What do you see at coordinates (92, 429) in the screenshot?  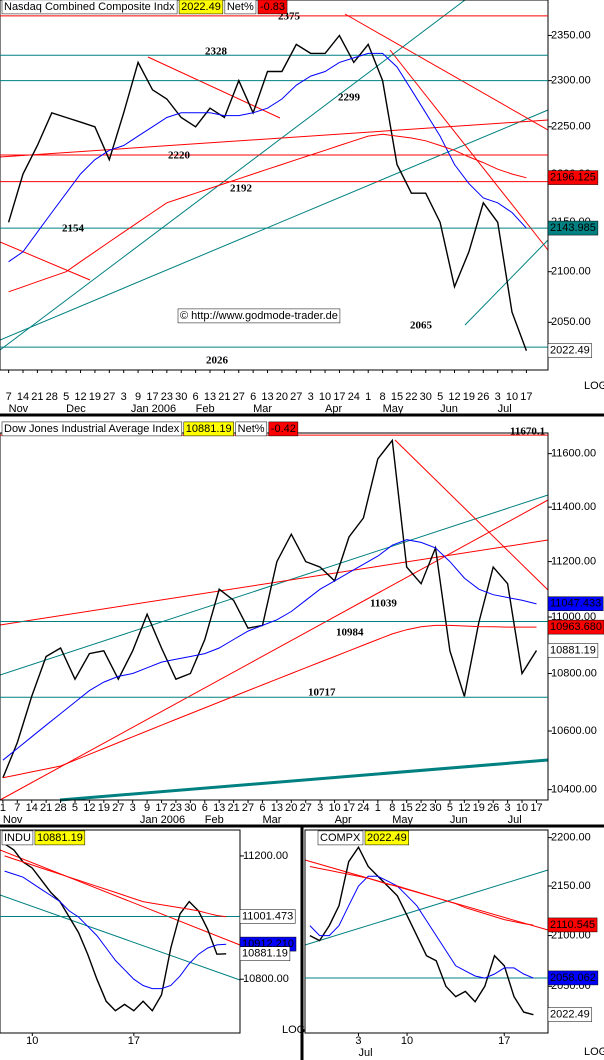 I see `chart-title: Dow Jones Industrial Average Index` at bounding box center [92, 429].